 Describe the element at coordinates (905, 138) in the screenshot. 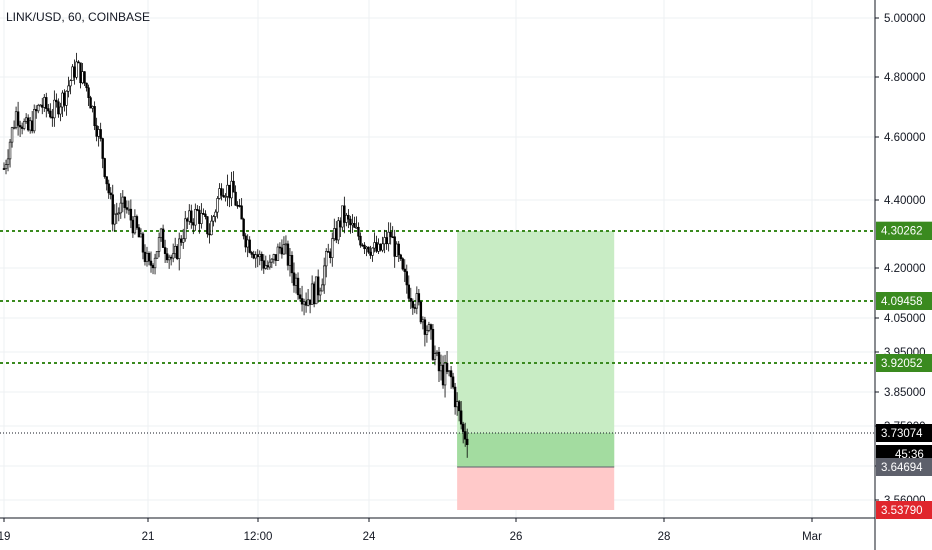

I see `y-tick-label: 4.60000` at that location.